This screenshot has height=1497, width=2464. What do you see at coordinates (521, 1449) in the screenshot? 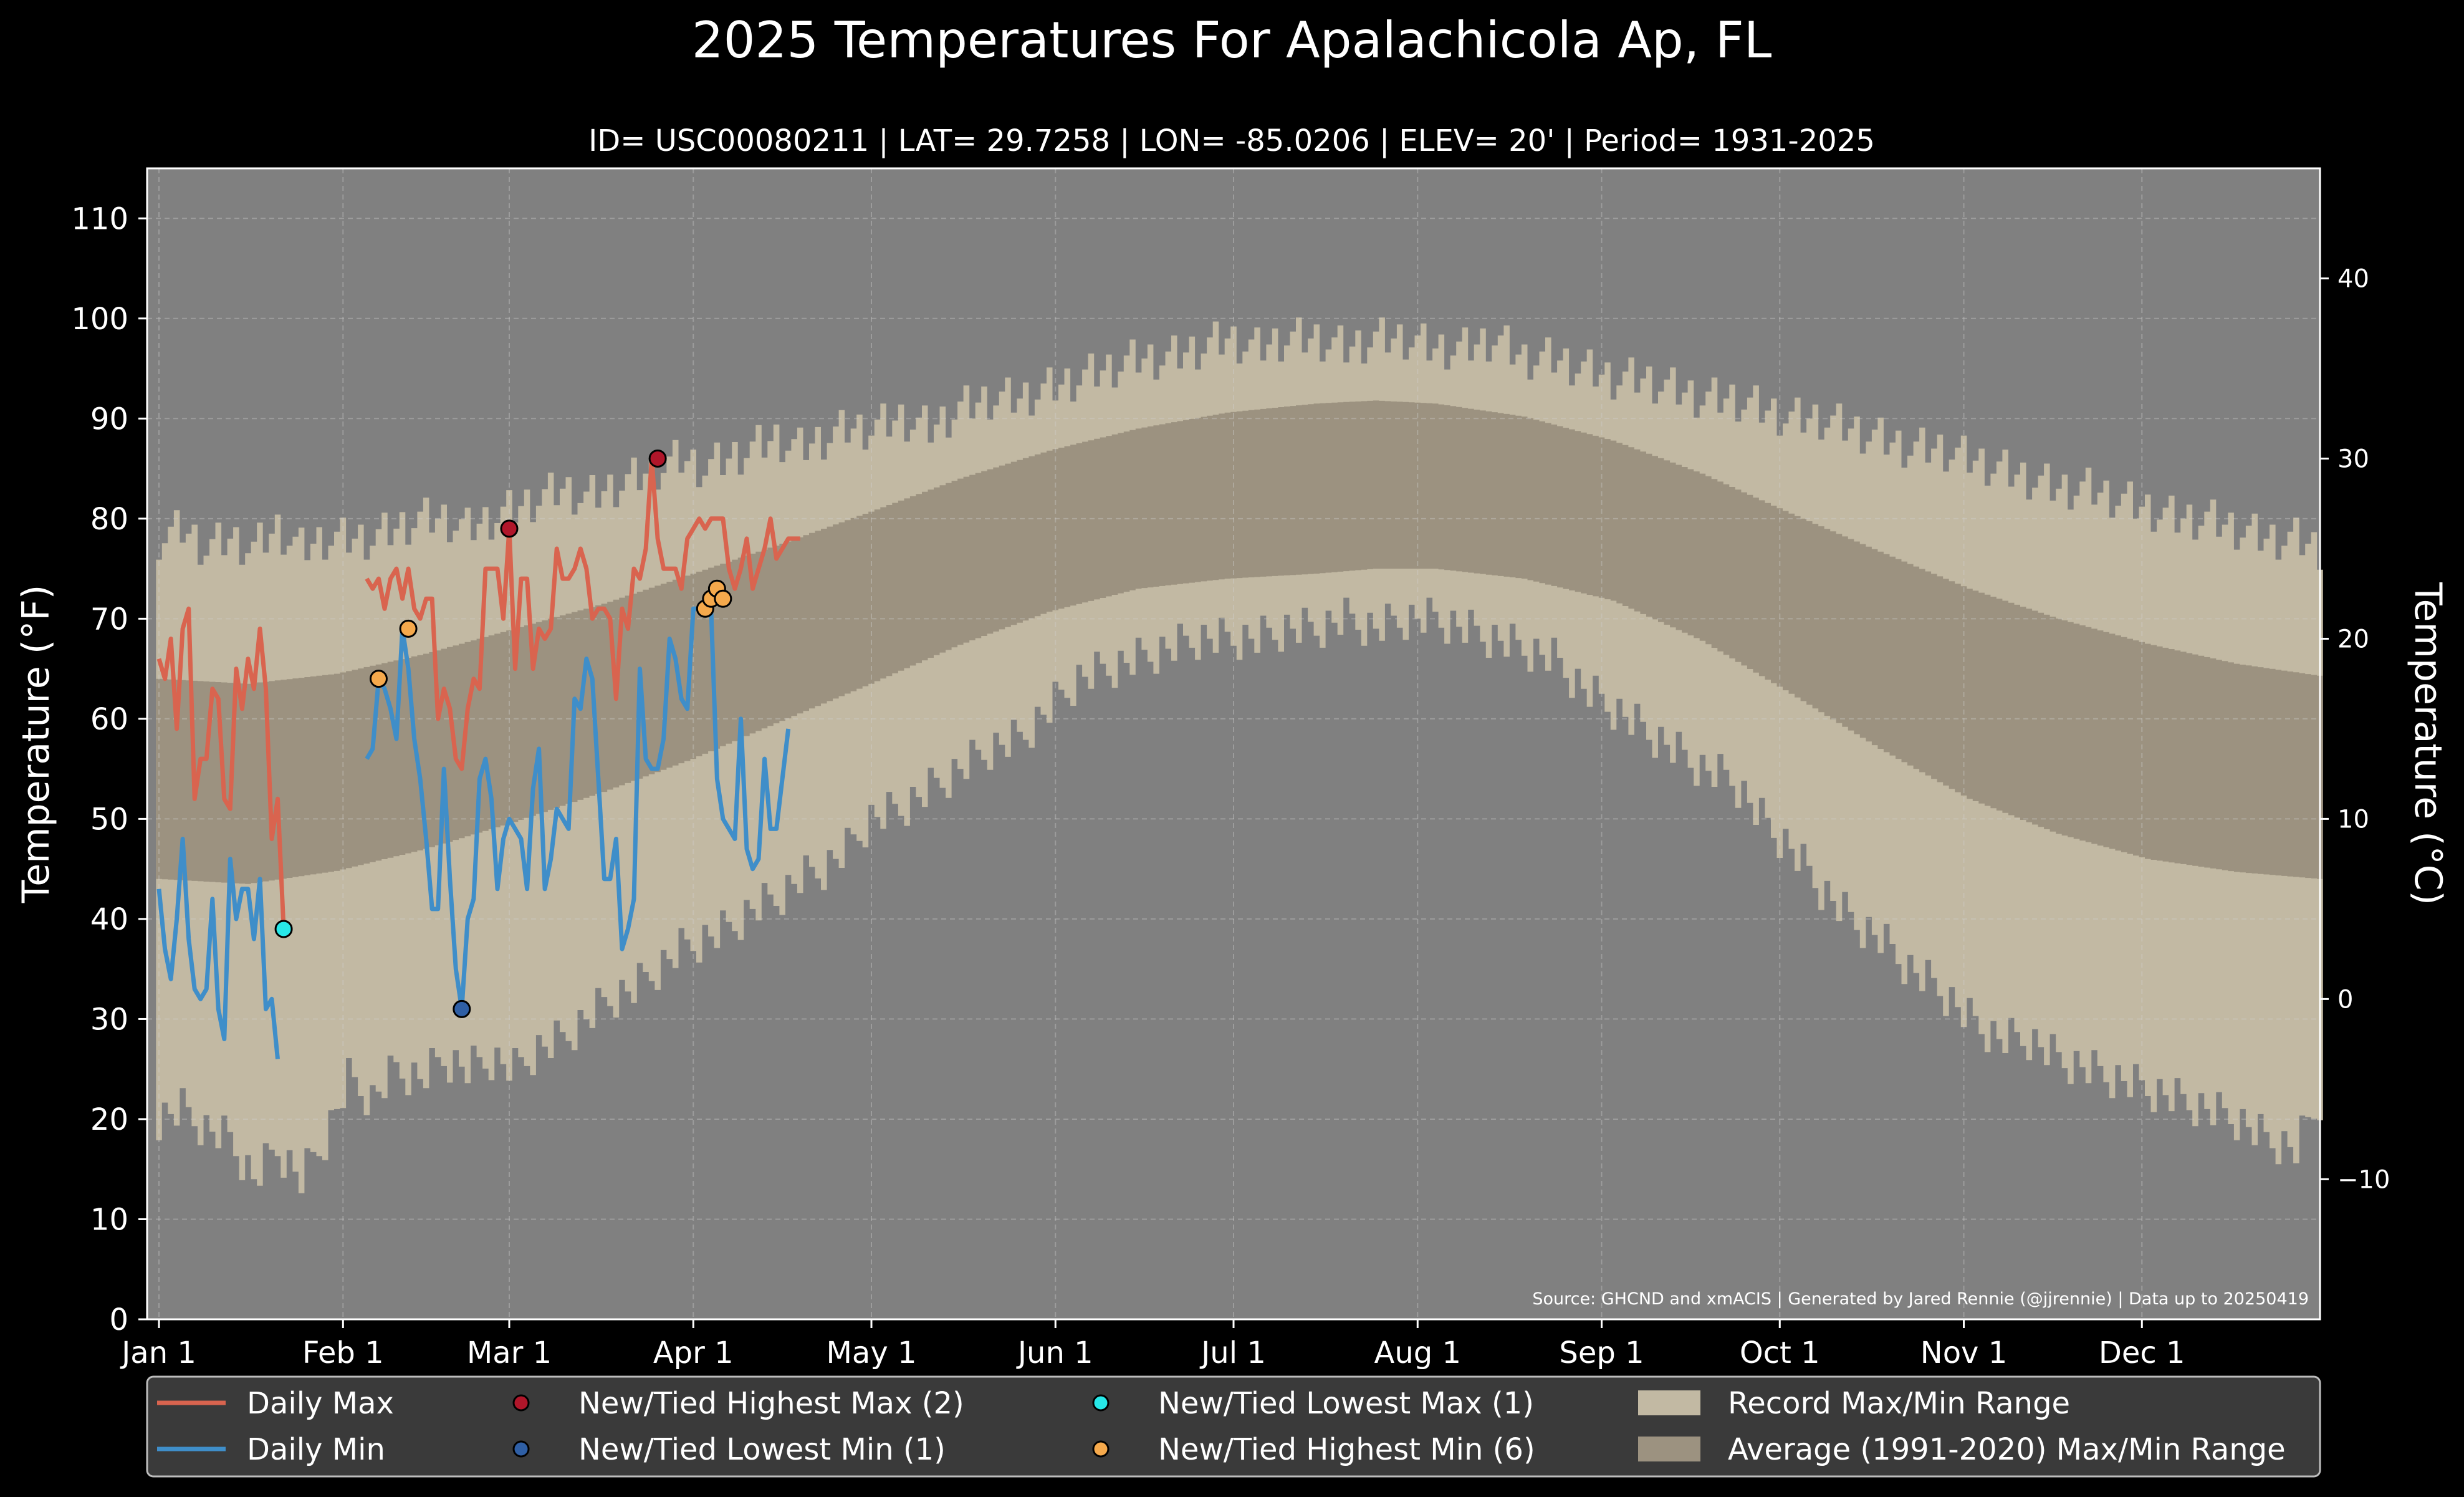
I see `legend-entry-new-tied-lowest-min-1-swatch` at bounding box center [521, 1449].